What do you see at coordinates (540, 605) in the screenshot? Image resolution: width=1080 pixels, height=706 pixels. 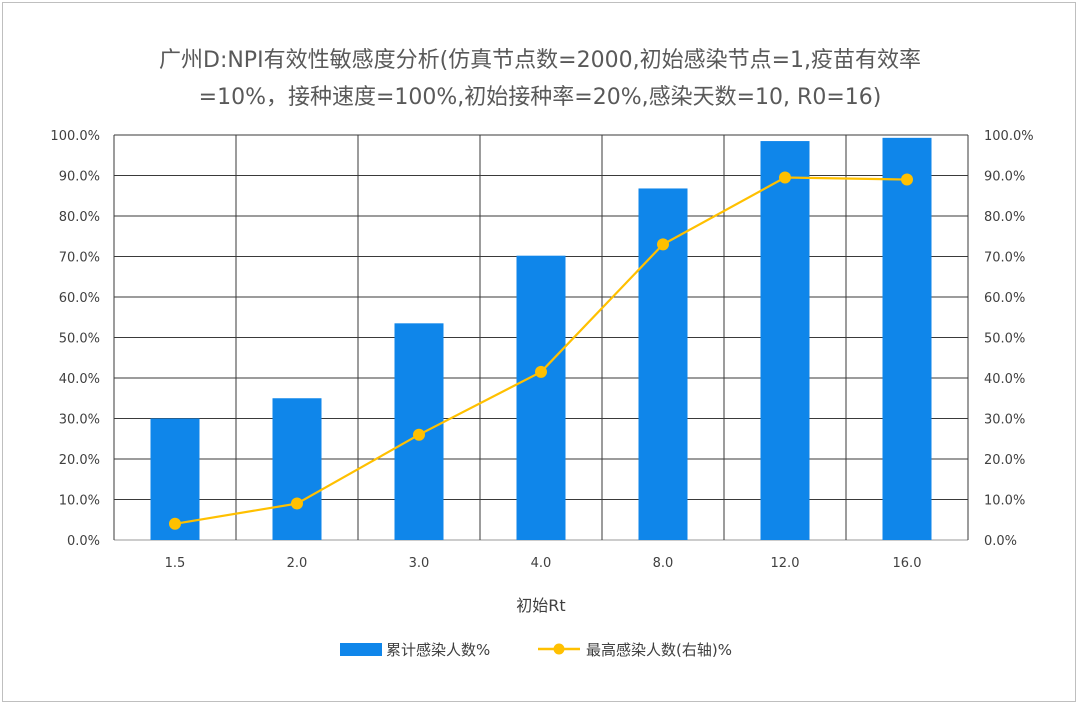 I see `x-axis-label: 初始Rt` at bounding box center [540, 605].